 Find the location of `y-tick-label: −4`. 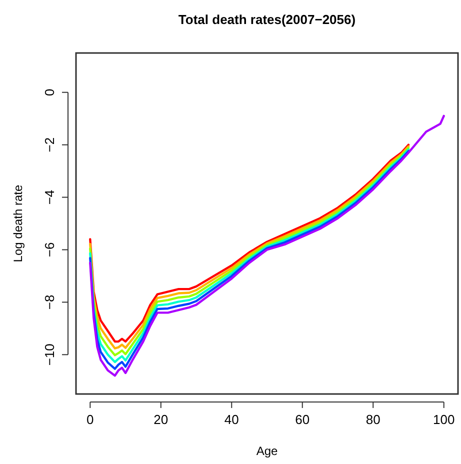

y-tick-label: −4 is located at coordinates (49, 197).